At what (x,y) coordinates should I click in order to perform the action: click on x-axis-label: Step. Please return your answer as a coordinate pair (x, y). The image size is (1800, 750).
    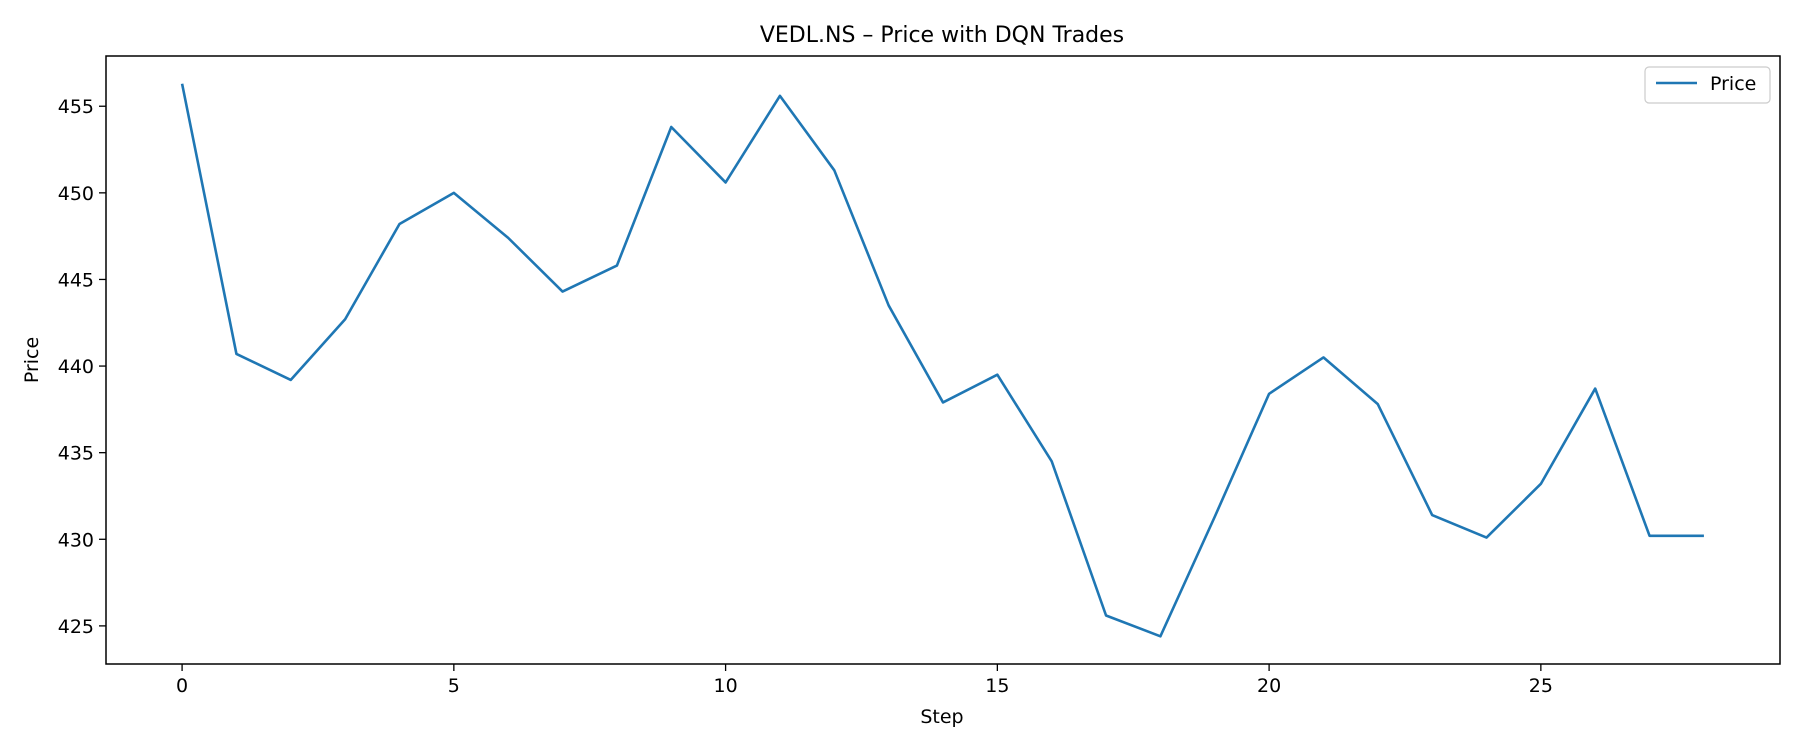
    Looking at the image, I should click on (941, 717).